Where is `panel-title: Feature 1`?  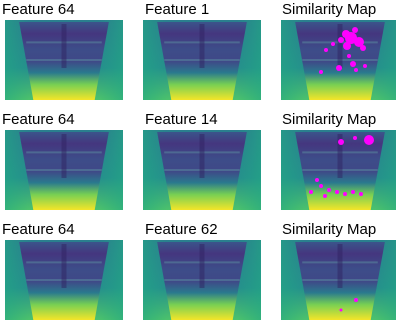 panel-title: Feature 1 is located at coordinates (177, 9).